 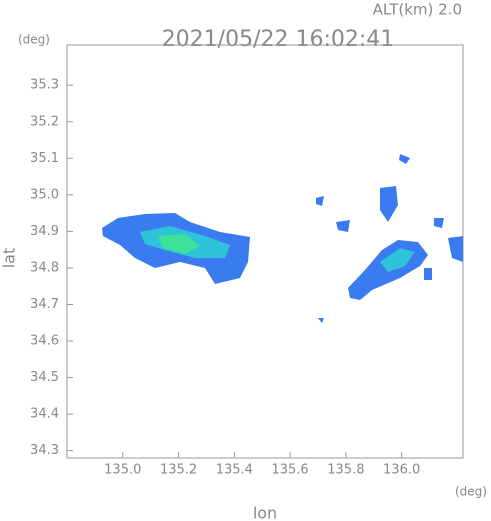 What do you see at coordinates (234, 470) in the screenshot?
I see `x-tick-label: 135.4` at bounding box center [234, 470].